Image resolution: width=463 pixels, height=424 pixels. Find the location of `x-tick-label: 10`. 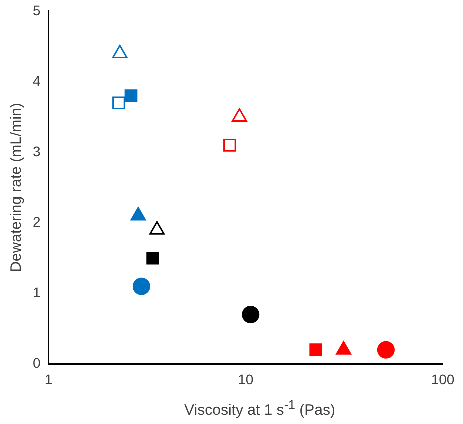

x-tick-label: 10 is located at coordinates (246, 379).